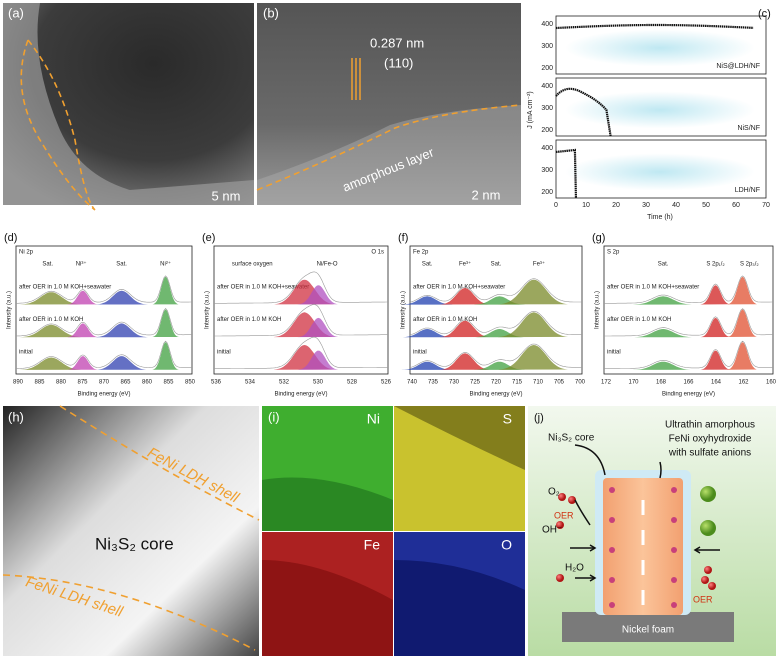 The width and height of the screenshot is (779, 661). What do you see at coordinates (552, 530) in the screenshot?
I see `oh-label: OH⁻` at bounding box center [552, 530].